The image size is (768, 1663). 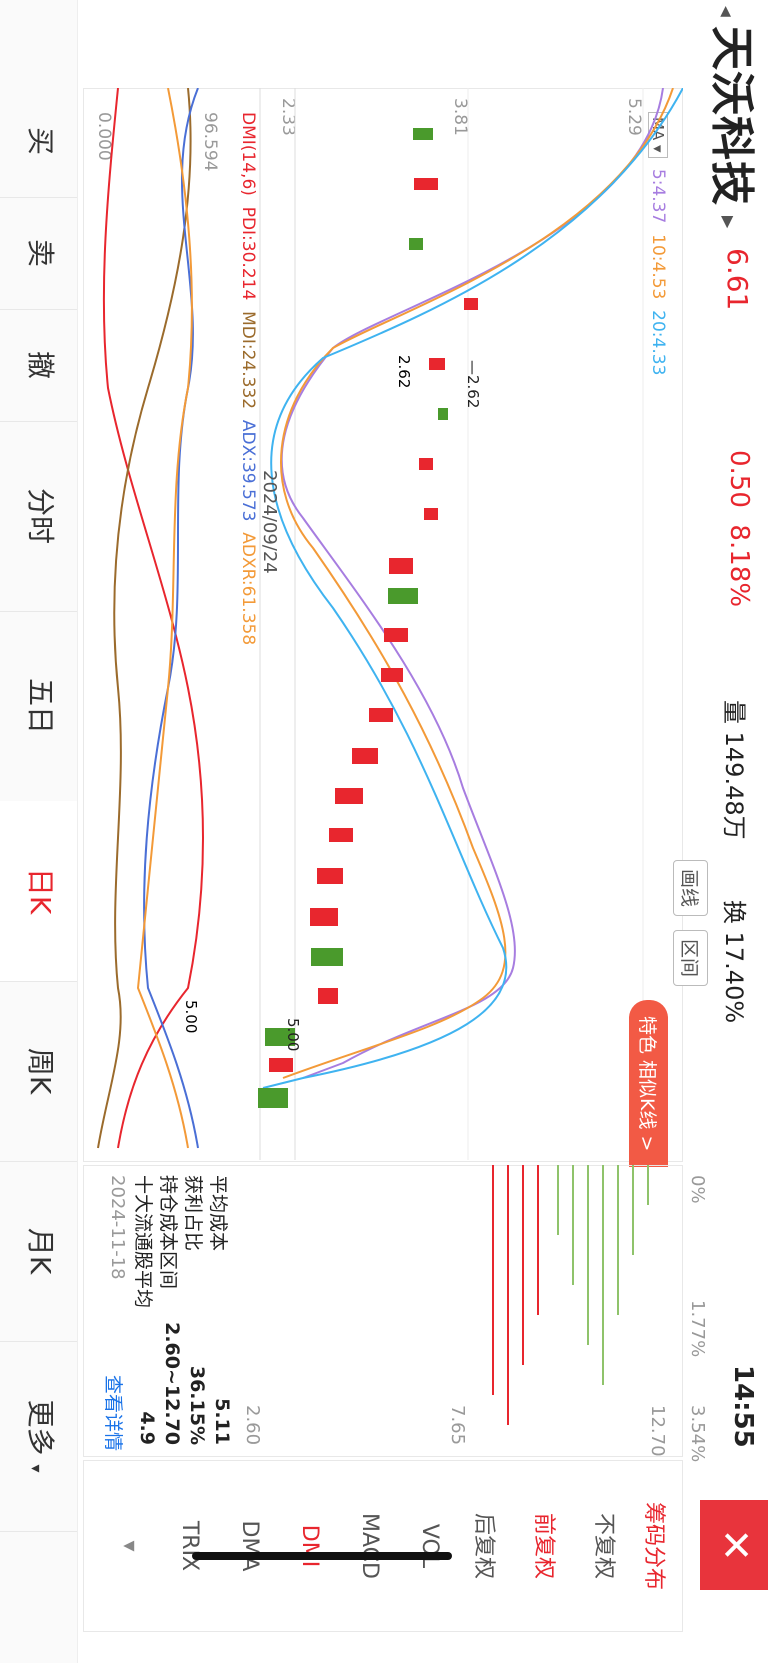 I want to click on chip-axis-price-mid: 7.65, so click(x=457, y=1425).